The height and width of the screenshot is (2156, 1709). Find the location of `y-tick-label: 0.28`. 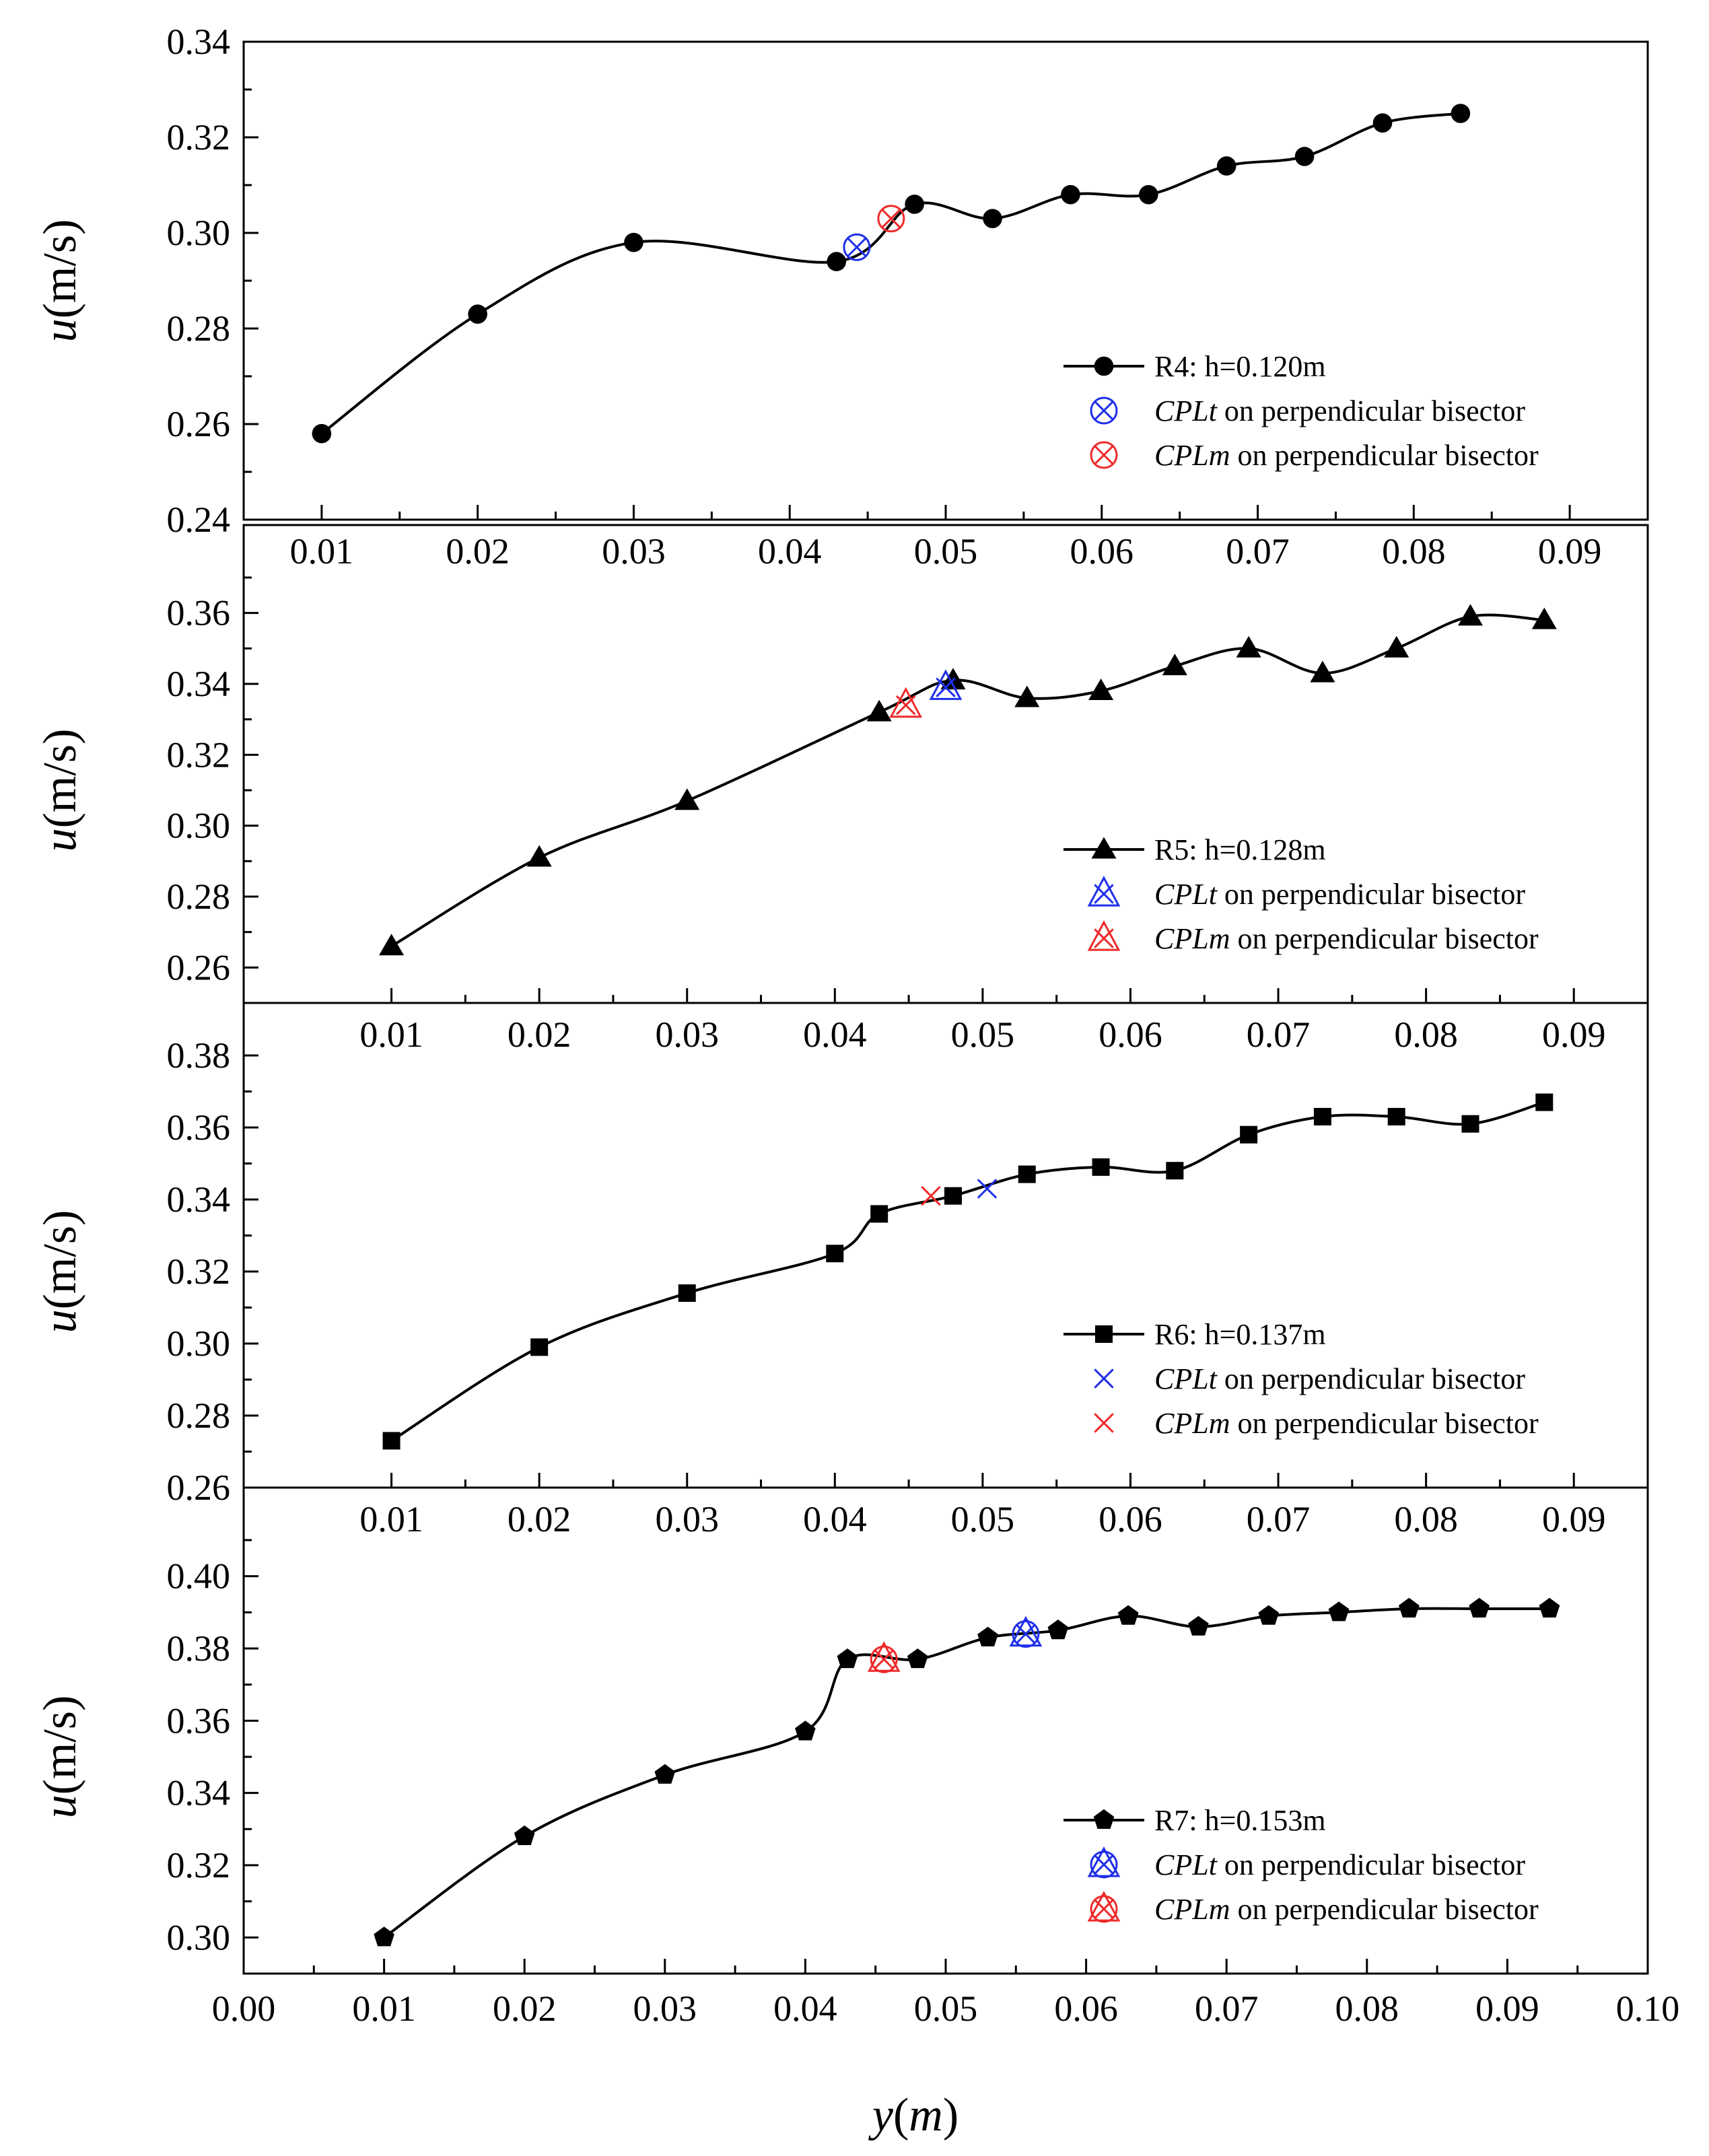

y-tick-label: 0.28 is located at coordinates (199, 328).